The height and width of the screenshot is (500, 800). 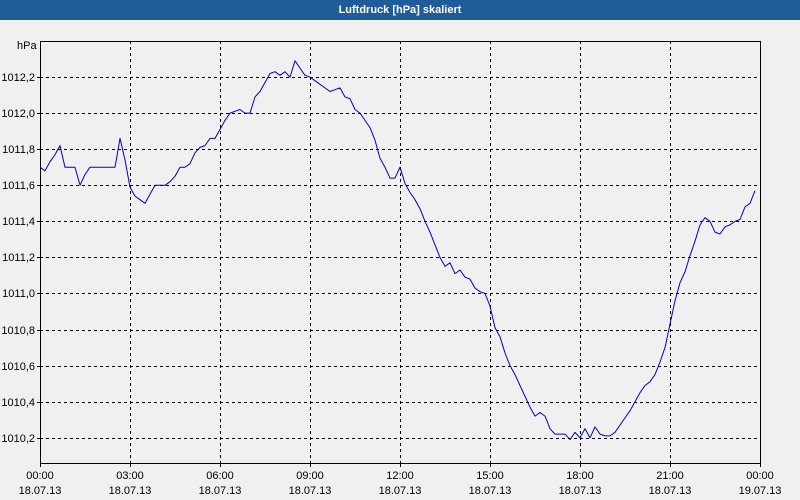 What do you see at coordinates (310, 476) in the screenshot?
I see `x-tick-time-label: 09:00` at bounding box center [310, 476].